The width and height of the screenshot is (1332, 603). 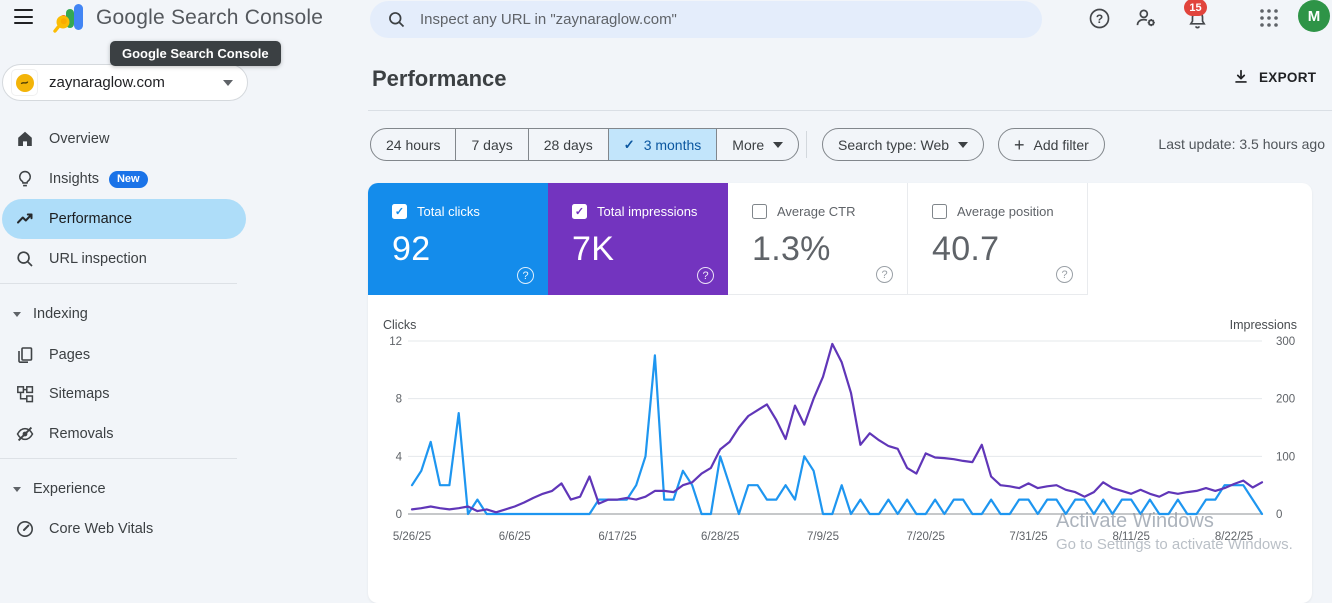 What do you see at coordinates (1019, 144) in the screenshot?
I see `plus-icon: +` at bounding box center [1019, 144].